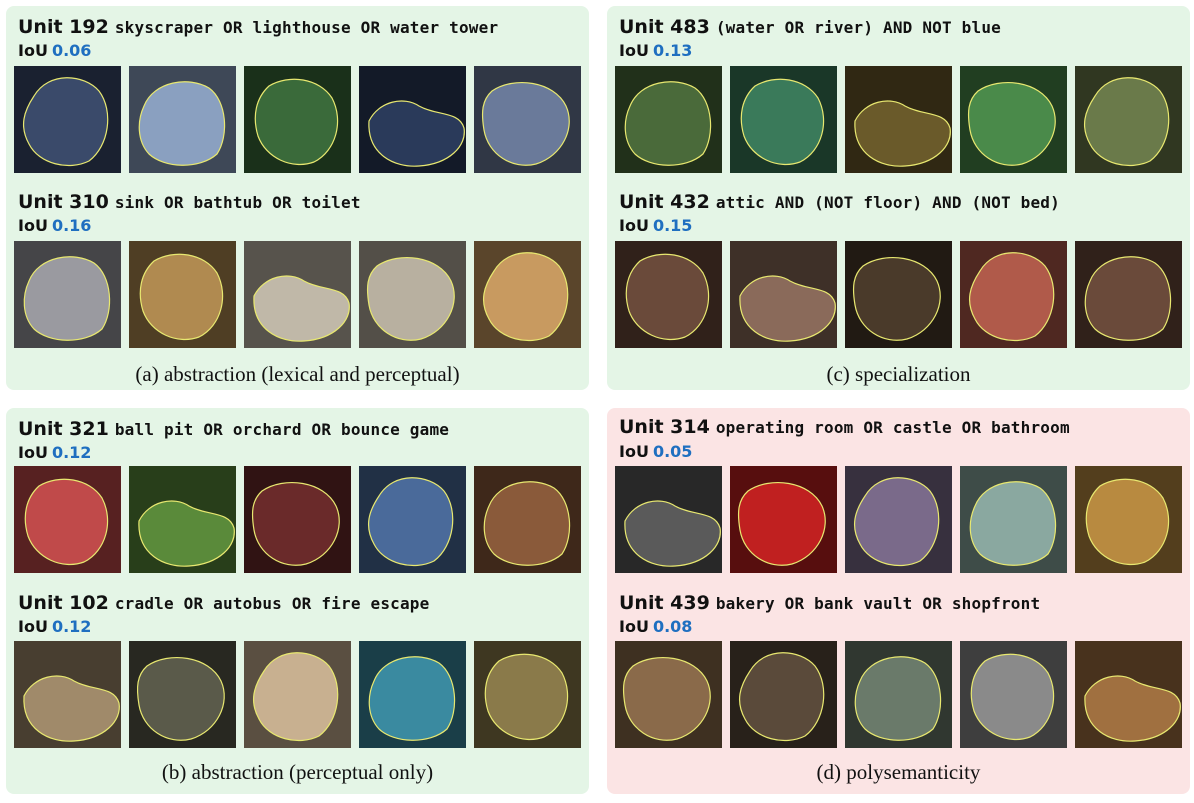 The height and width of the screenshot is (803, 1194). I want to click on iou-value: 0.13, so click(672, 50).